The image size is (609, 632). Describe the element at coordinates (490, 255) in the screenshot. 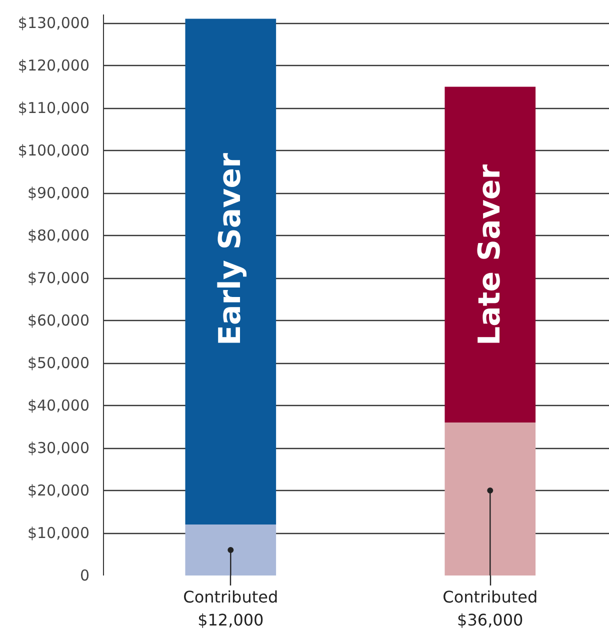

I see `x-tick-label: Late Saver` at that location.